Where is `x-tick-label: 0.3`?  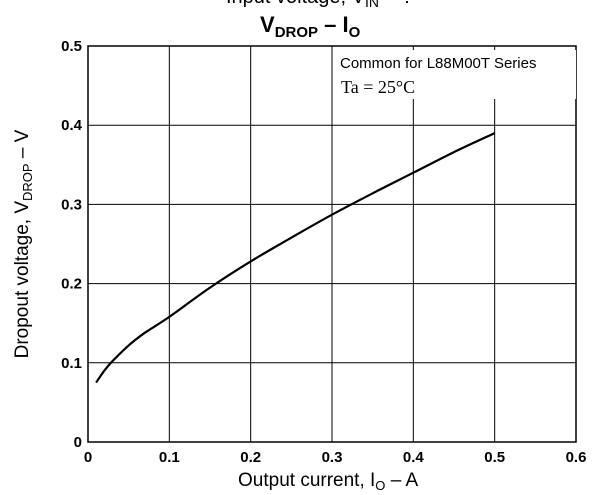
x-tick-label: 0.3 is located at coordinates (332, 457).